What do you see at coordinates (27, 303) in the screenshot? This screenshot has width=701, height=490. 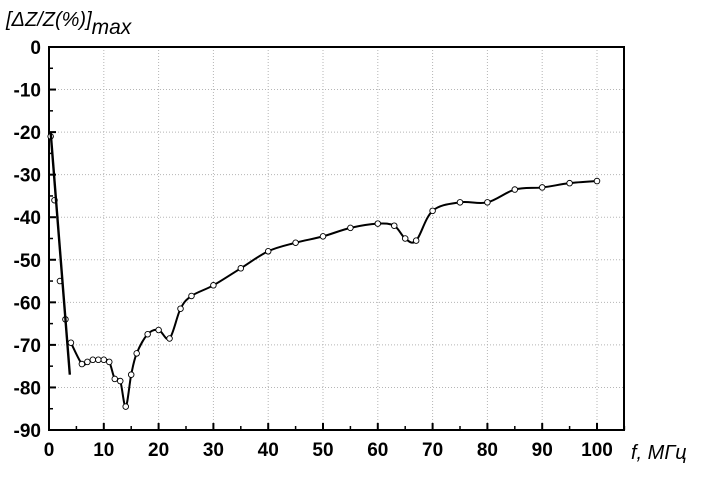 I see `y-tick-label: -60` at bounding box center [27, 303].